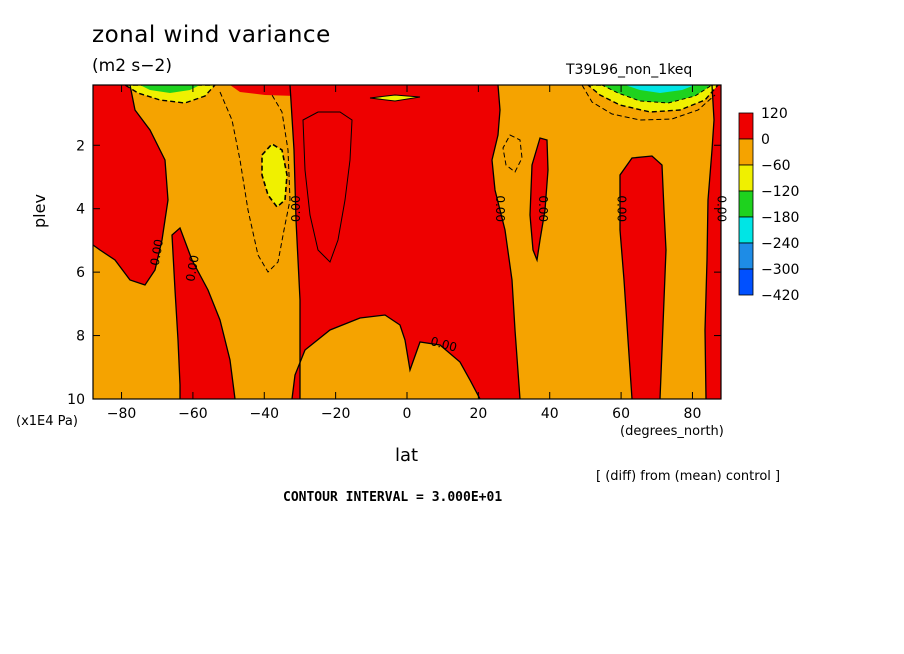 This screenshot has height=654, width=904. I want to click on y-tick-label: 8, so click(80, 337).